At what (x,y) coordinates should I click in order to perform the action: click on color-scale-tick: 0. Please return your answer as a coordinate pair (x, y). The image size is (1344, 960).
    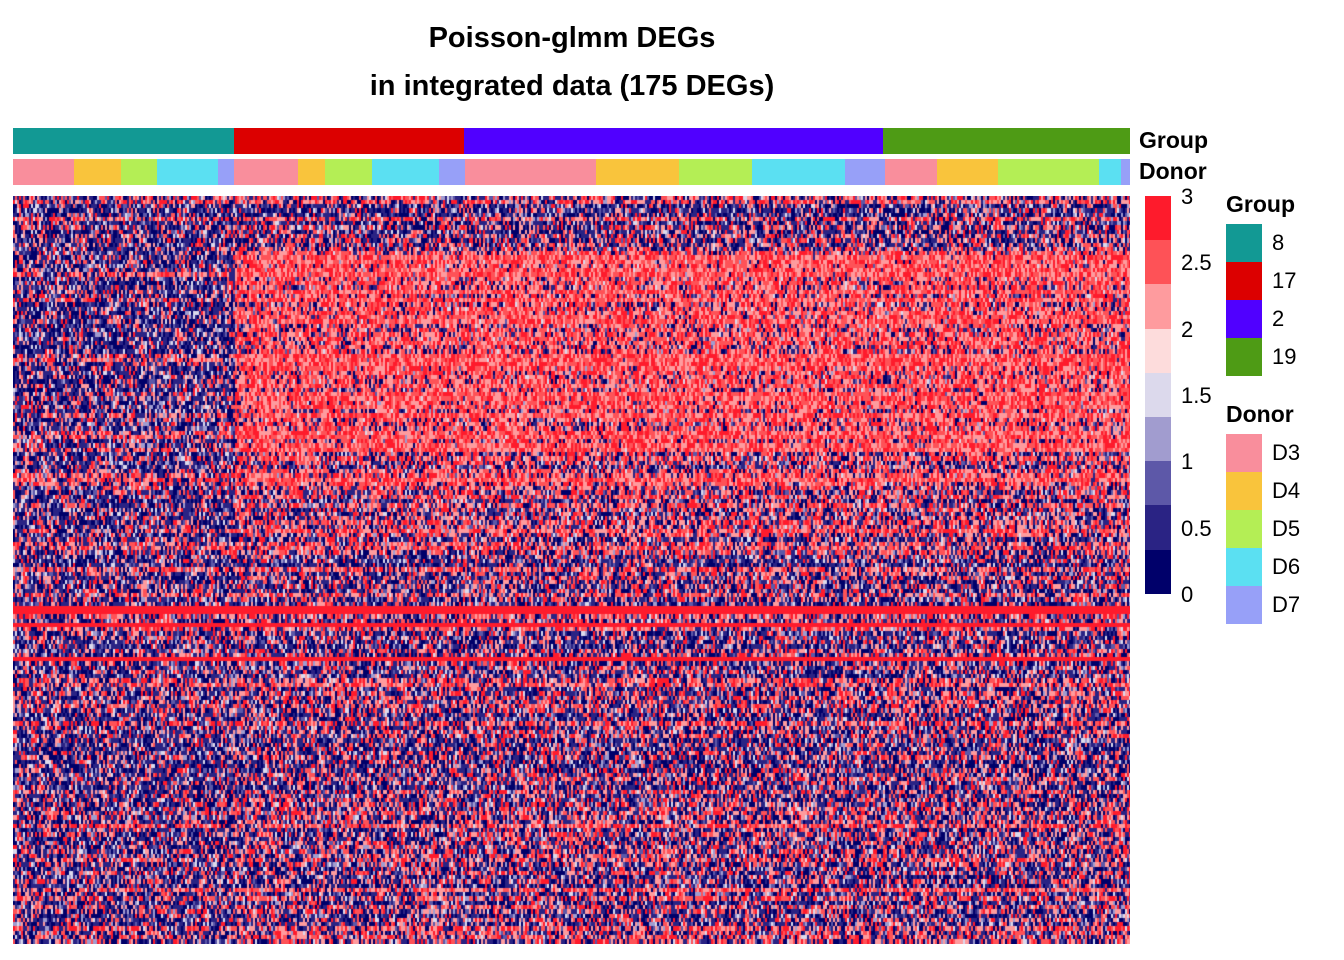
    Looking at the image, I should click on (1187, 594).